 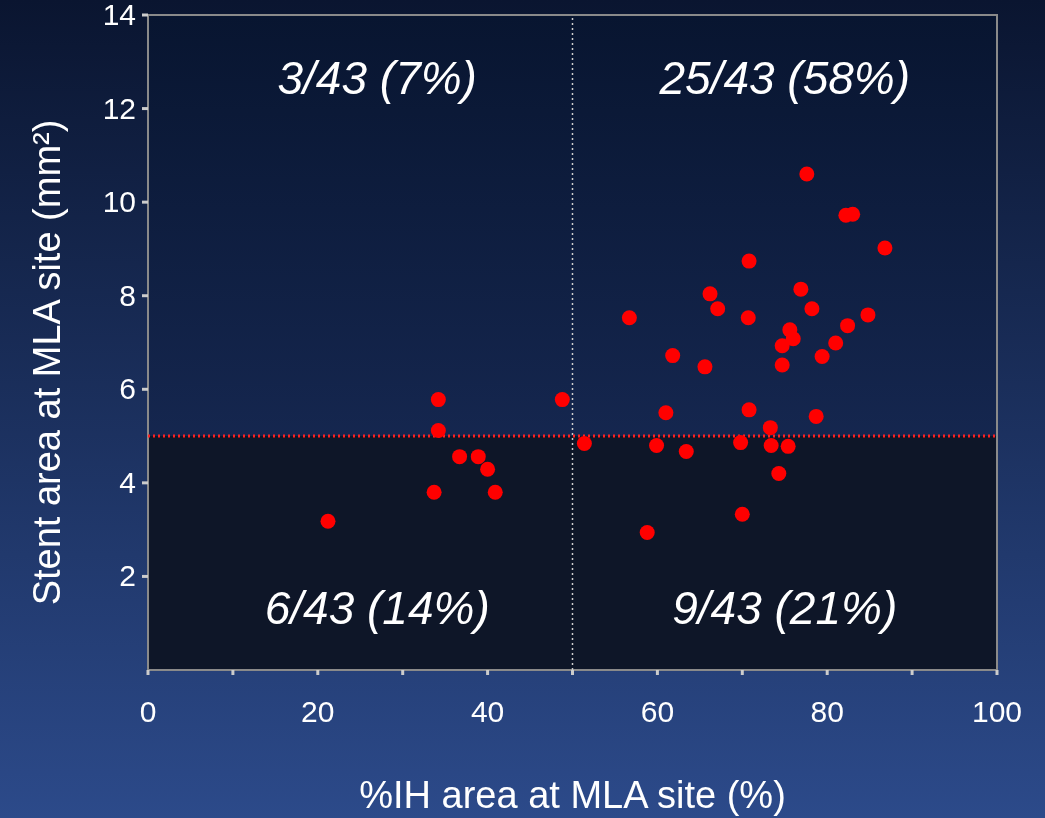 What do you see at coordinates (827, 711) in the screenshot?
I see `x-tick-label: 80` at bounding box center [827, 711].